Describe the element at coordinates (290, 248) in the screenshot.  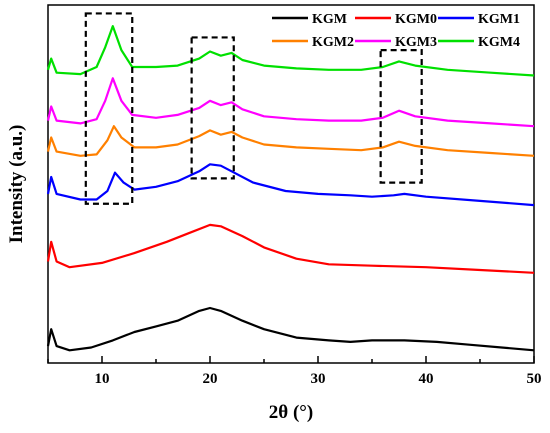
I see `series-line-kgm0` at that location.